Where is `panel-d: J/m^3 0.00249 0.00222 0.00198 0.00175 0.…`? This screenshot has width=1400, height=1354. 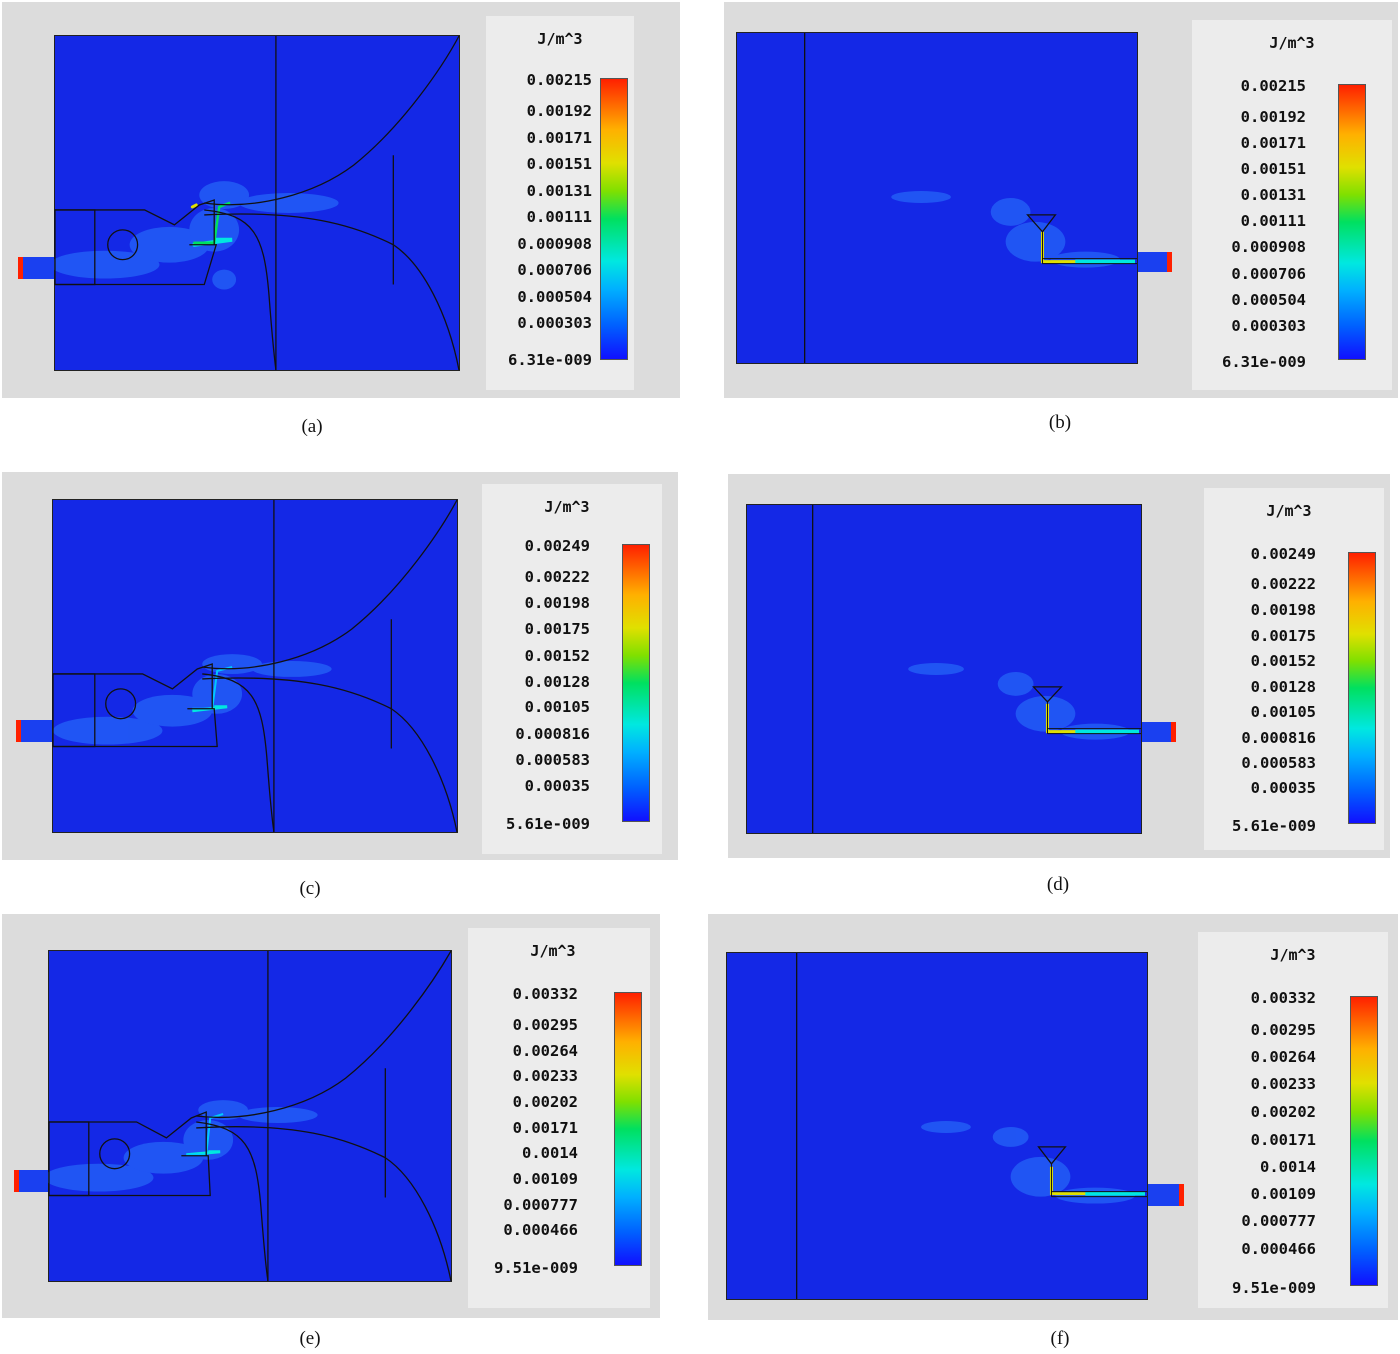
panel-d: J/m^3 0.00249 0.00222 0.00198 0.00175 0.… is located at coordinates (1059, 666).